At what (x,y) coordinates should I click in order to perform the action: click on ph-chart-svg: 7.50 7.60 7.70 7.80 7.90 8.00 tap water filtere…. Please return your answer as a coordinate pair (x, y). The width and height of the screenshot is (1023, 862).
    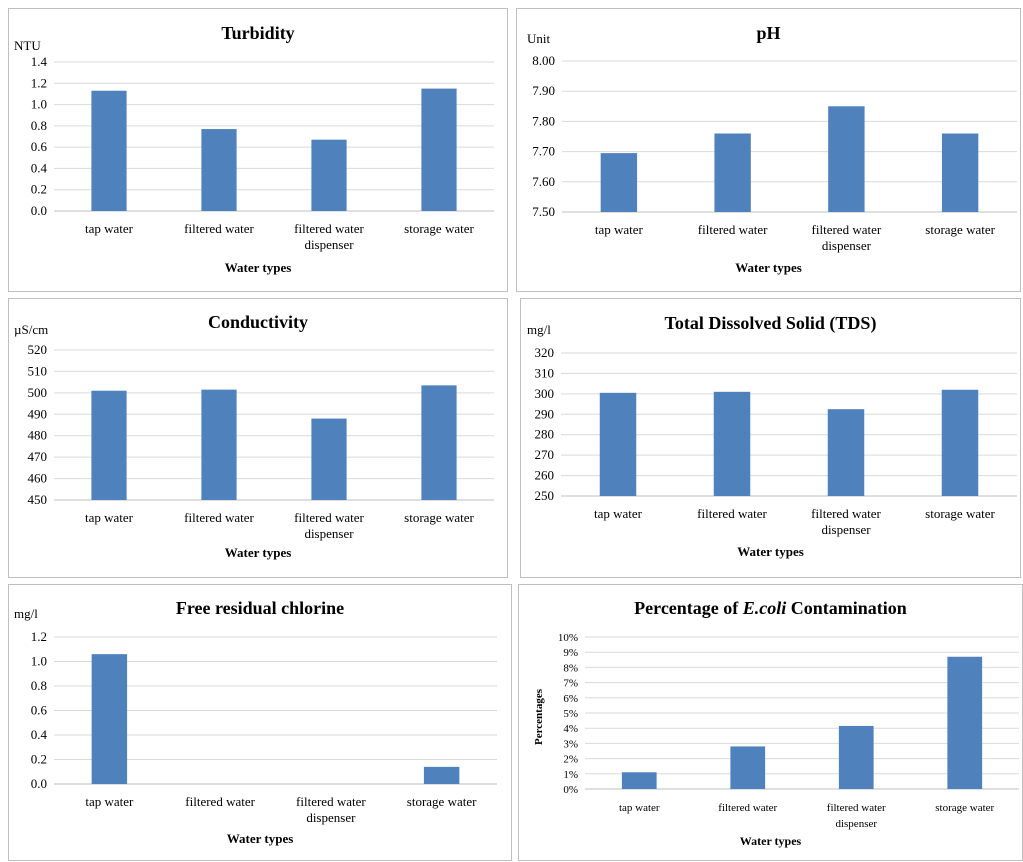
    Looking at the image, I should click on (774, 153).